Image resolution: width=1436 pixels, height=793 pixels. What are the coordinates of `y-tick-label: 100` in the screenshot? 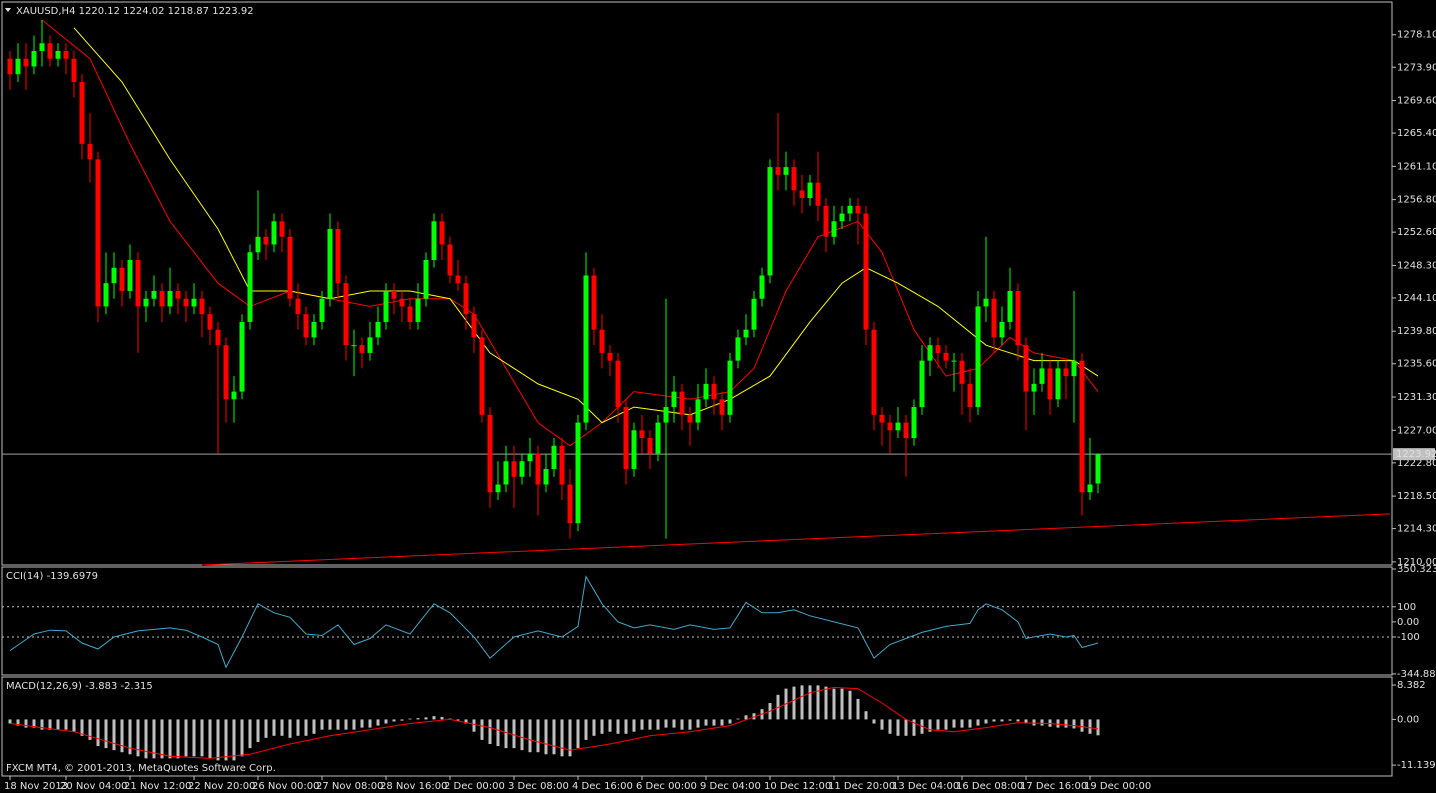 It's located at (1406, 607).